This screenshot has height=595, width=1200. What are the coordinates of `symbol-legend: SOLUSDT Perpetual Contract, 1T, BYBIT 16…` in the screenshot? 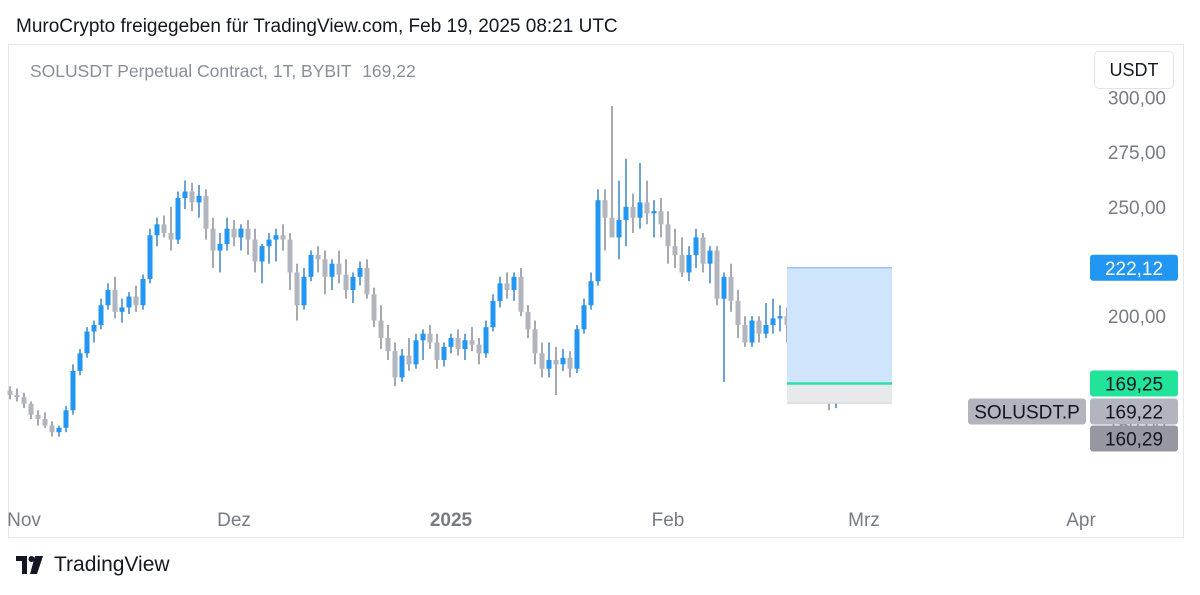 It's located at (223, 71).